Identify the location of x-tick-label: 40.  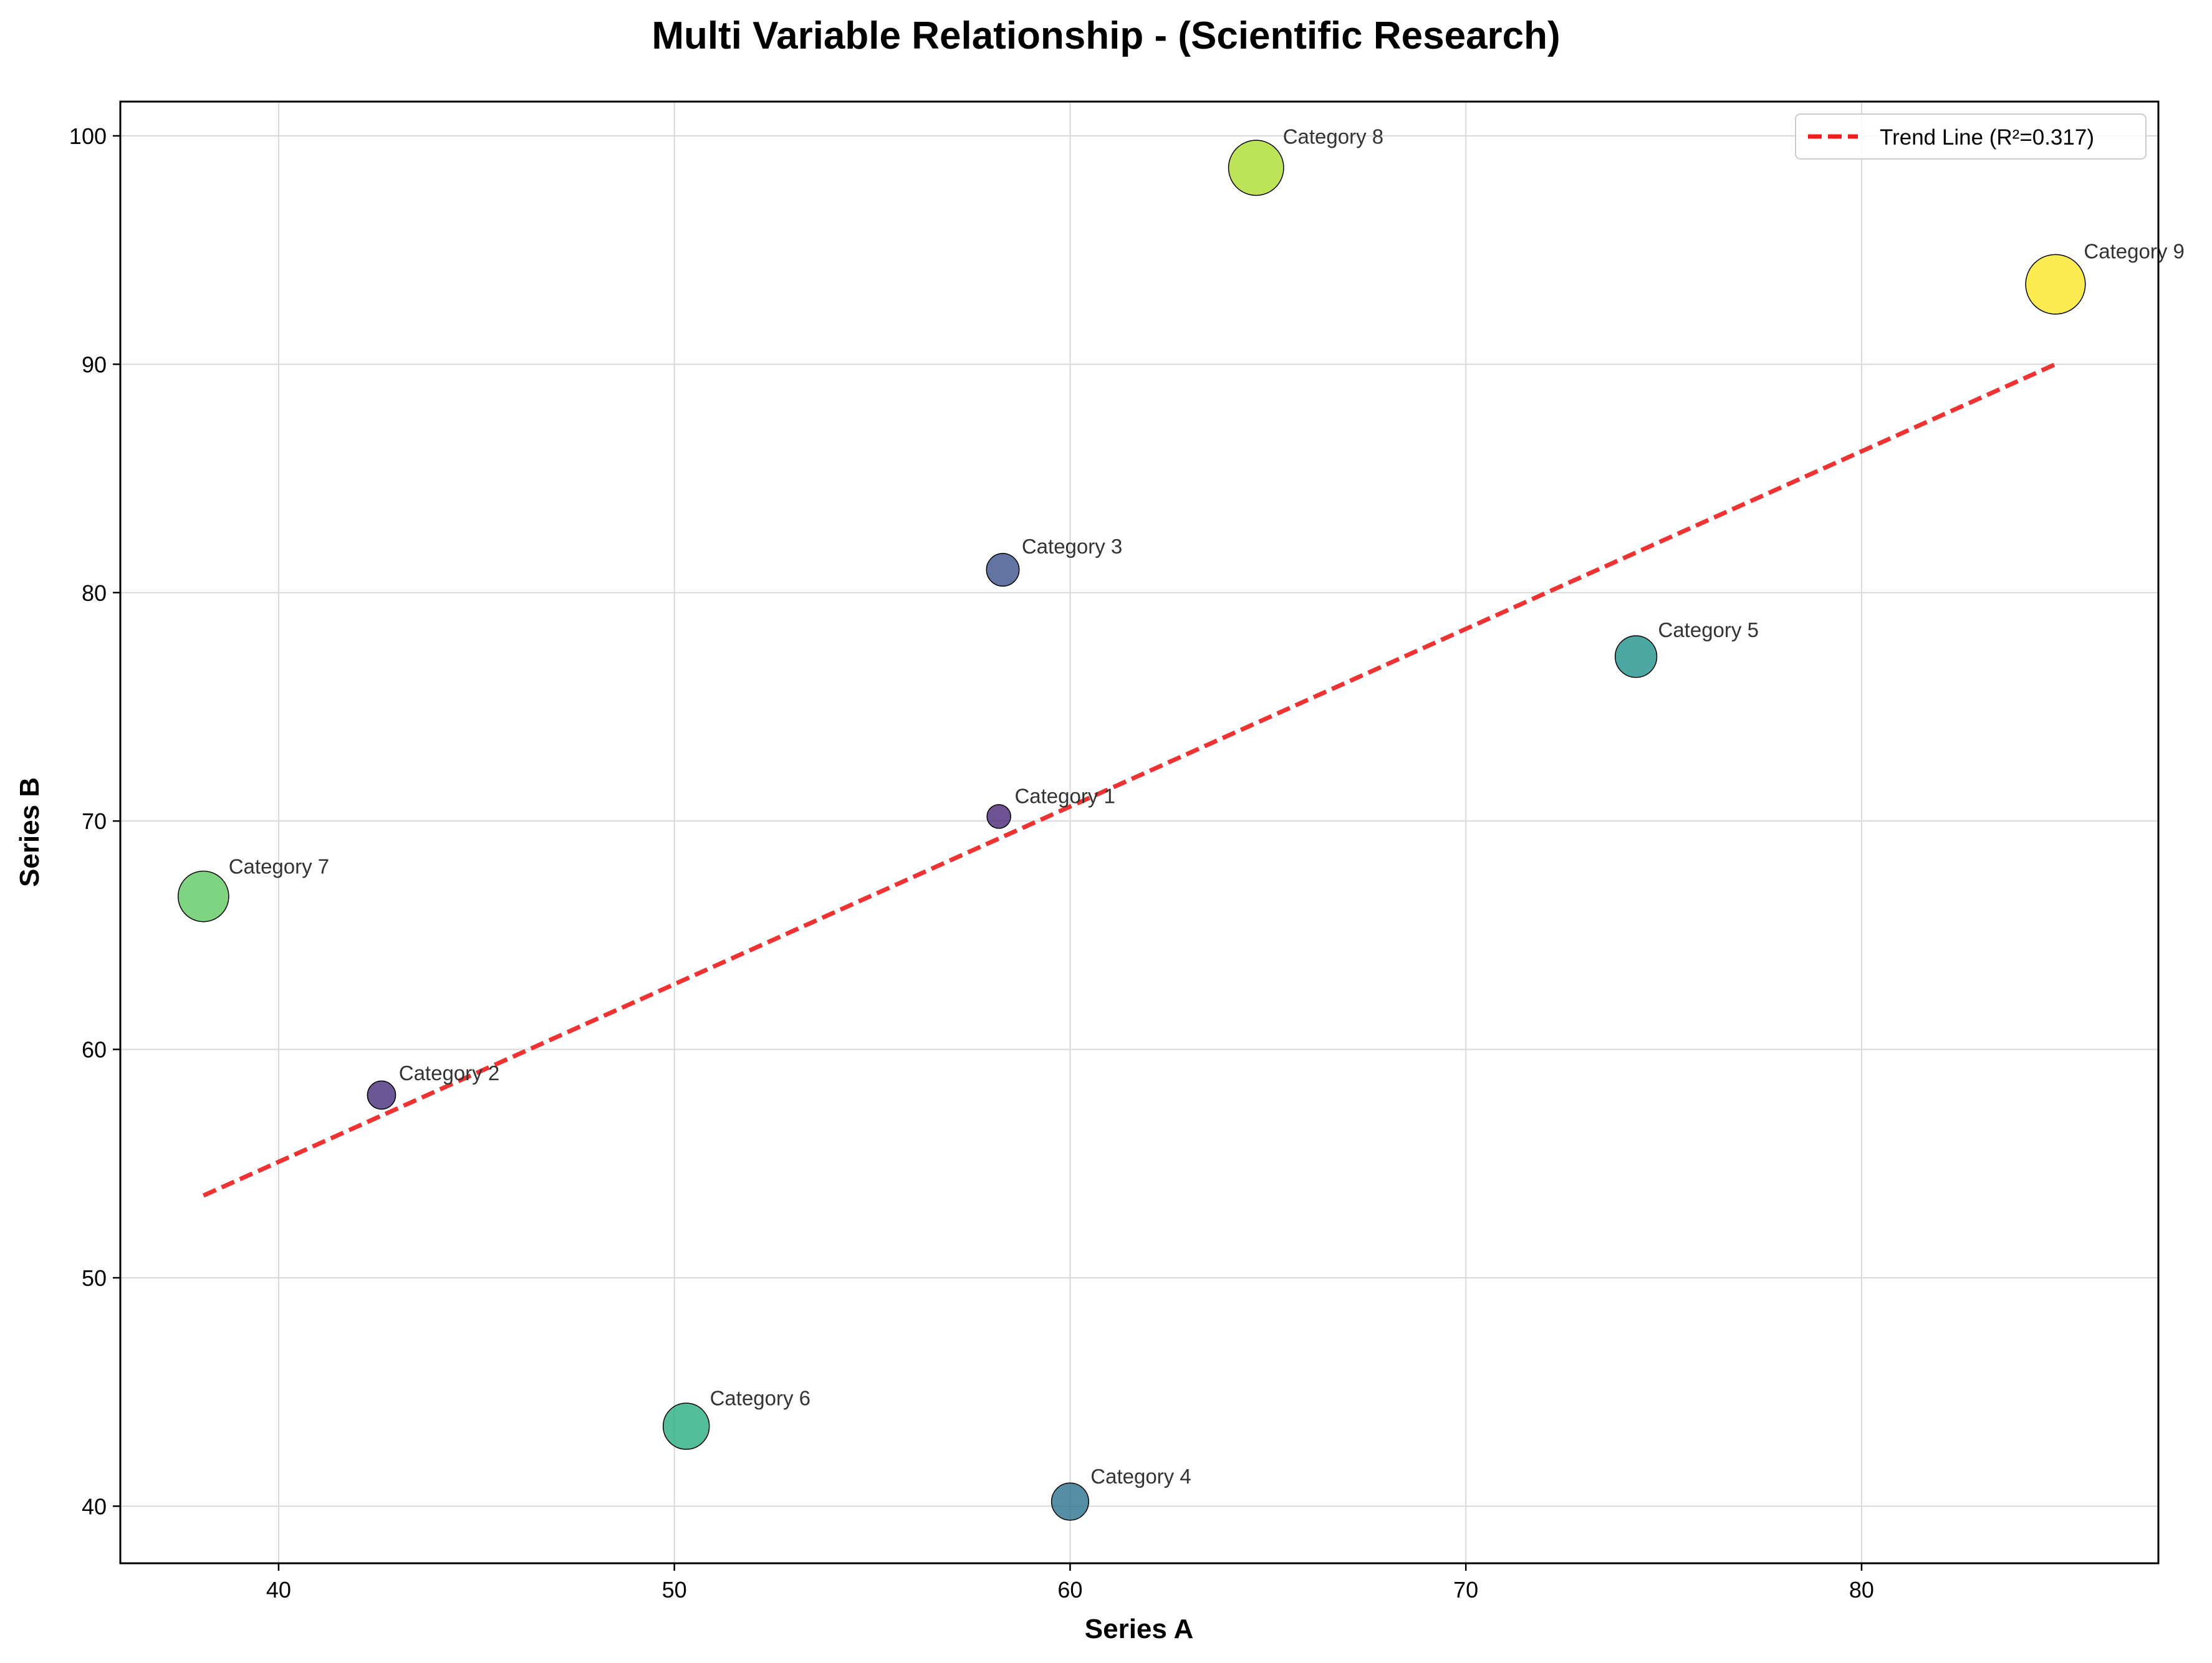
(279, 1590).